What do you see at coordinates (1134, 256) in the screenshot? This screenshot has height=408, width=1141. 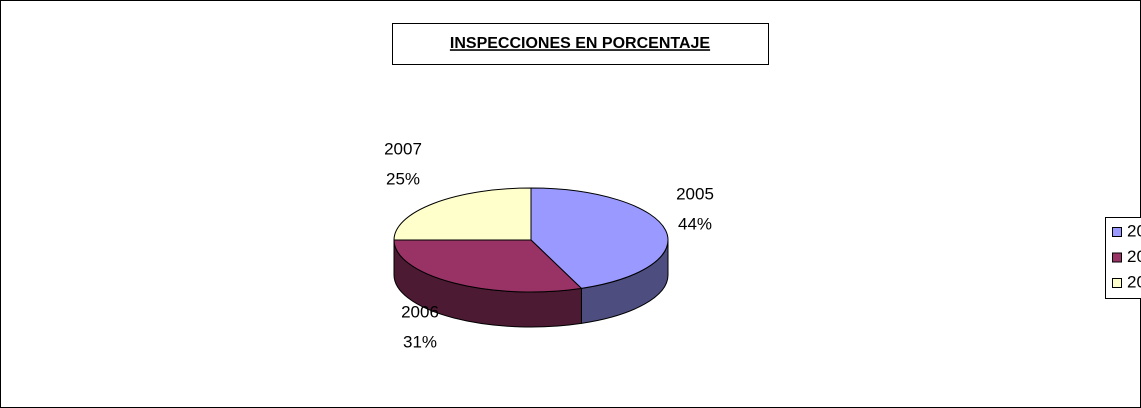 I see `legend-label: 2006` at bounding box center [1134, 256].